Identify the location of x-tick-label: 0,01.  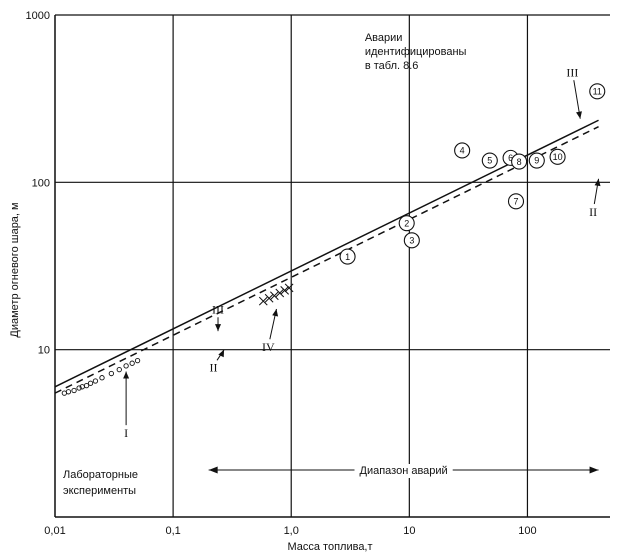
(54, 531).